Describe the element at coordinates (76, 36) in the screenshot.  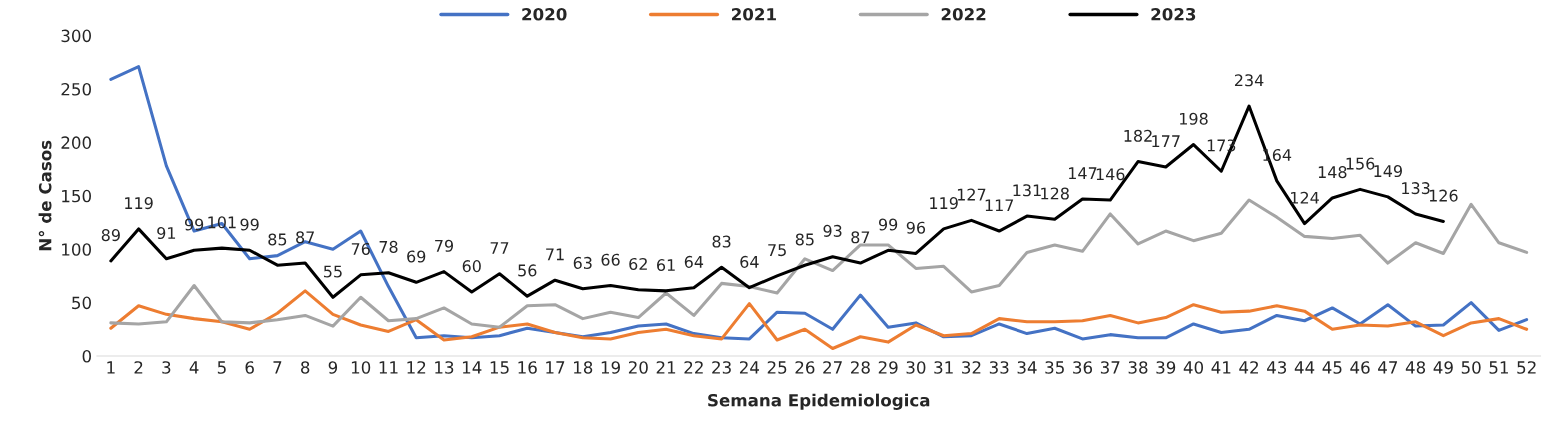
I see `y-tick-label: 300` at that location.